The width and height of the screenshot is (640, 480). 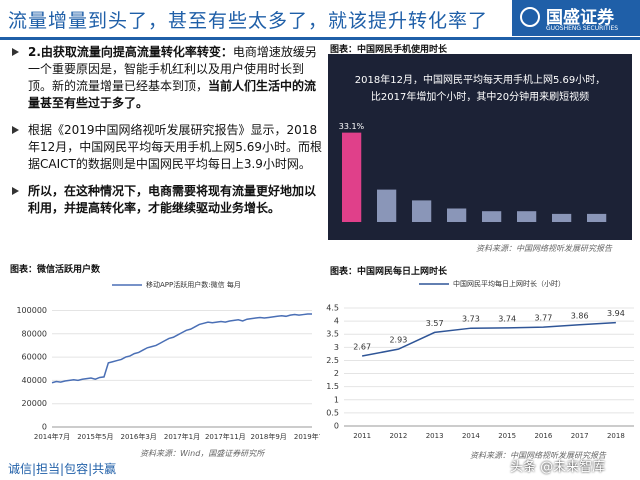 What do you see at coordinates (435, 323) in the screenshot?
I see `data-label: 3.57` at bounding box center [435, 323].